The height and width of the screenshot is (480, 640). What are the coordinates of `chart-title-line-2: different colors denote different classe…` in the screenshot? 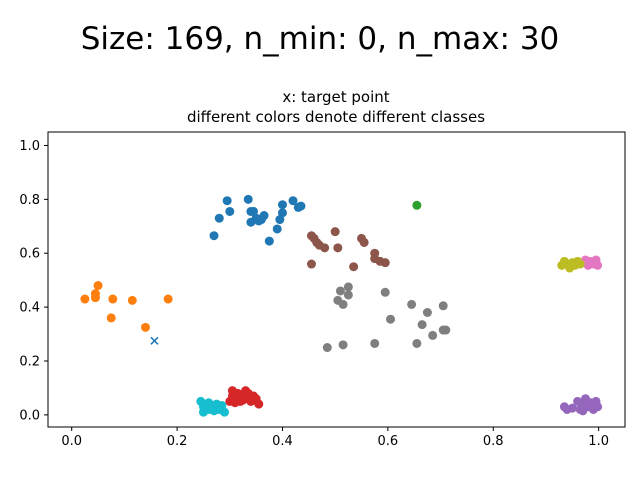 It's located at (336, 117).